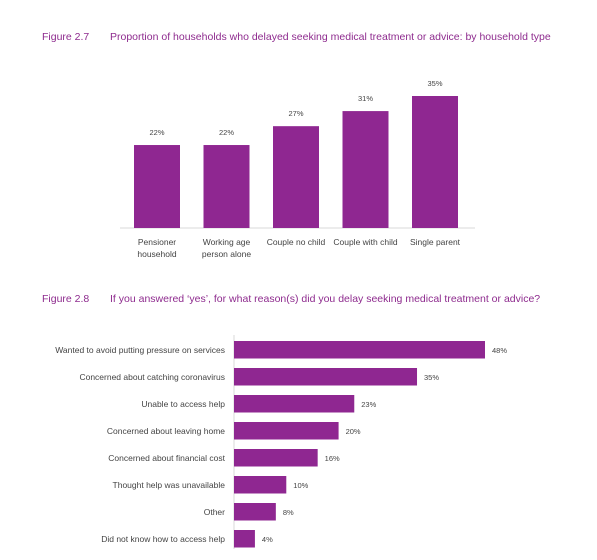 This screenshot has width=597, height=560. Describe the element at coordinates (169, 485) in the screenshot. I see `category-label: Thought help was unavailable` at that location.